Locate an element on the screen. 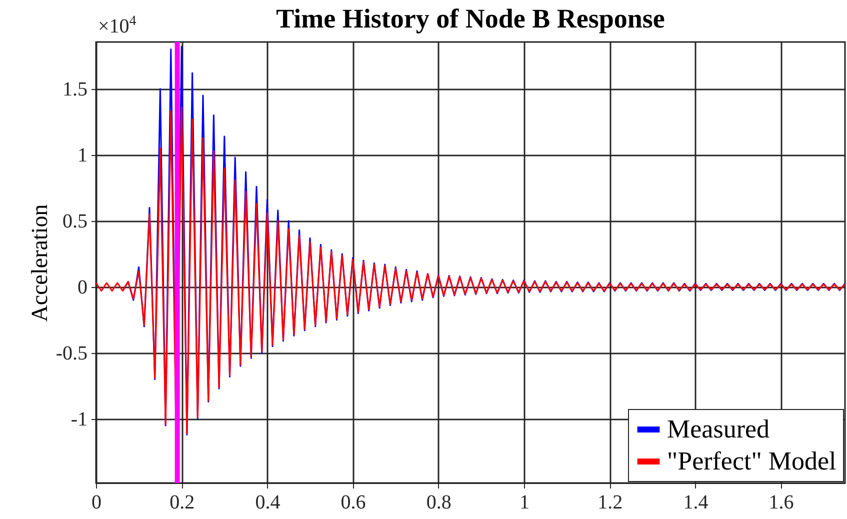 Image resolution: width=847 pixels, height=519 pixels. chart-title: Time History of Node B Response is located at coordinates (470, 19).